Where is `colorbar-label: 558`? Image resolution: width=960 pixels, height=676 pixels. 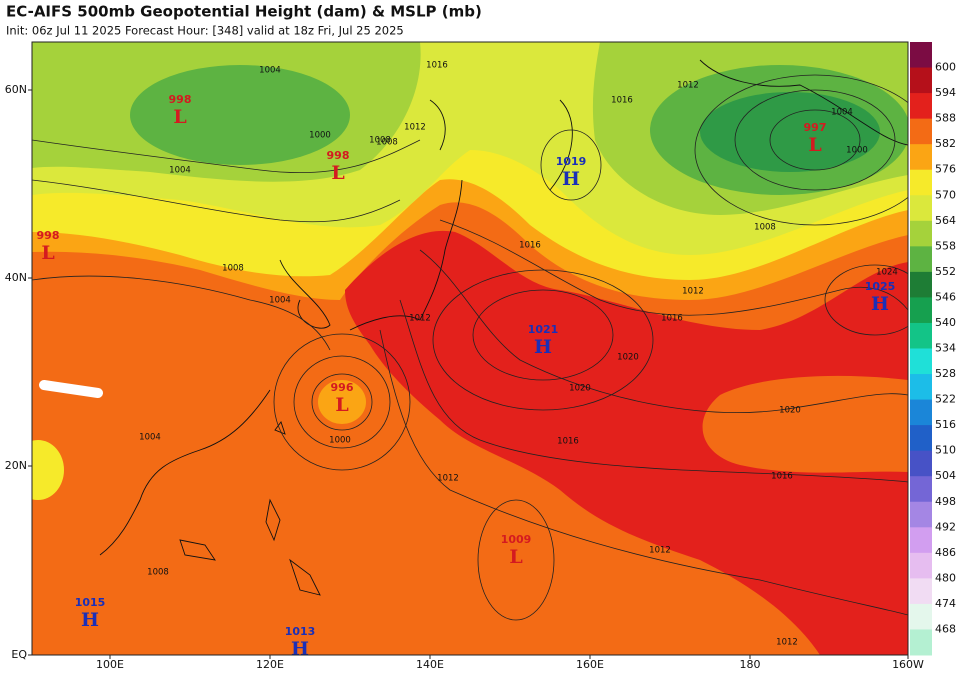
colorbar-label: 558 is located at coordinates (945, 245).